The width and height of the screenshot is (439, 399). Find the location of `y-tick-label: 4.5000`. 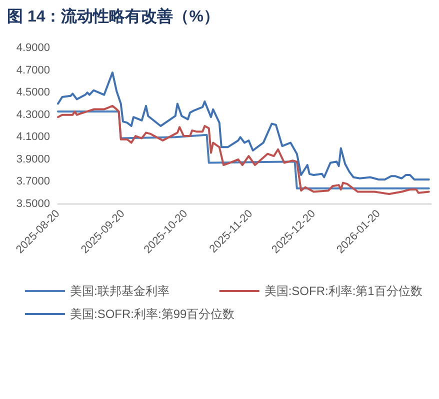

y-tick-label: 4.5000 is located at coordinates (33, 92).